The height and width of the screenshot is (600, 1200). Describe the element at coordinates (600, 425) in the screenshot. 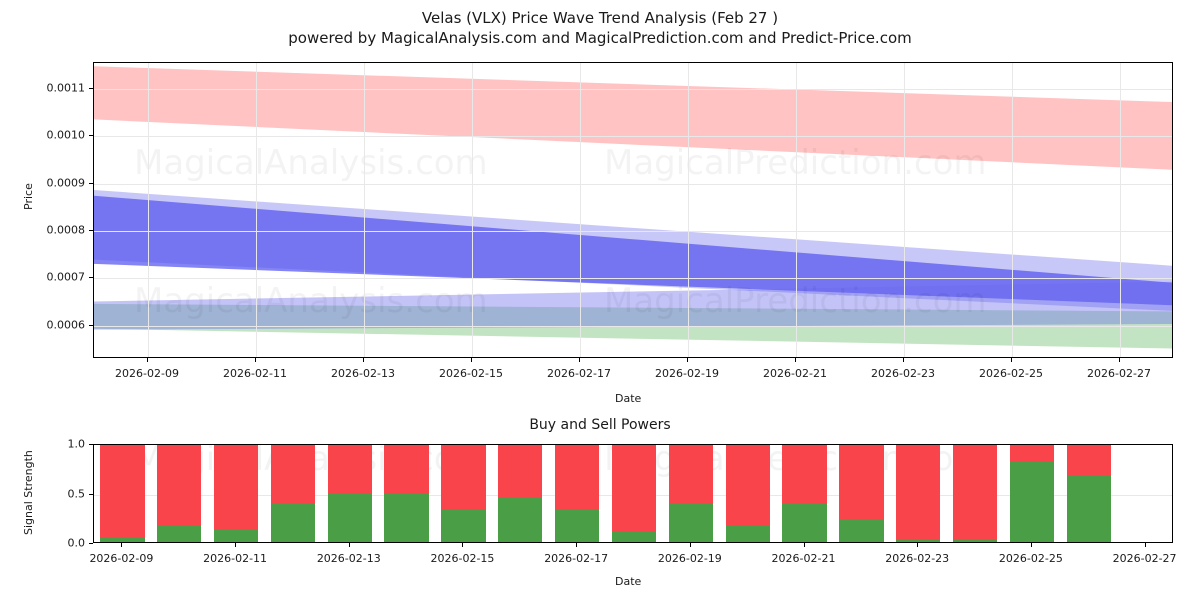

I see `power-chart-title: Buy and Sell Powers` at that location.